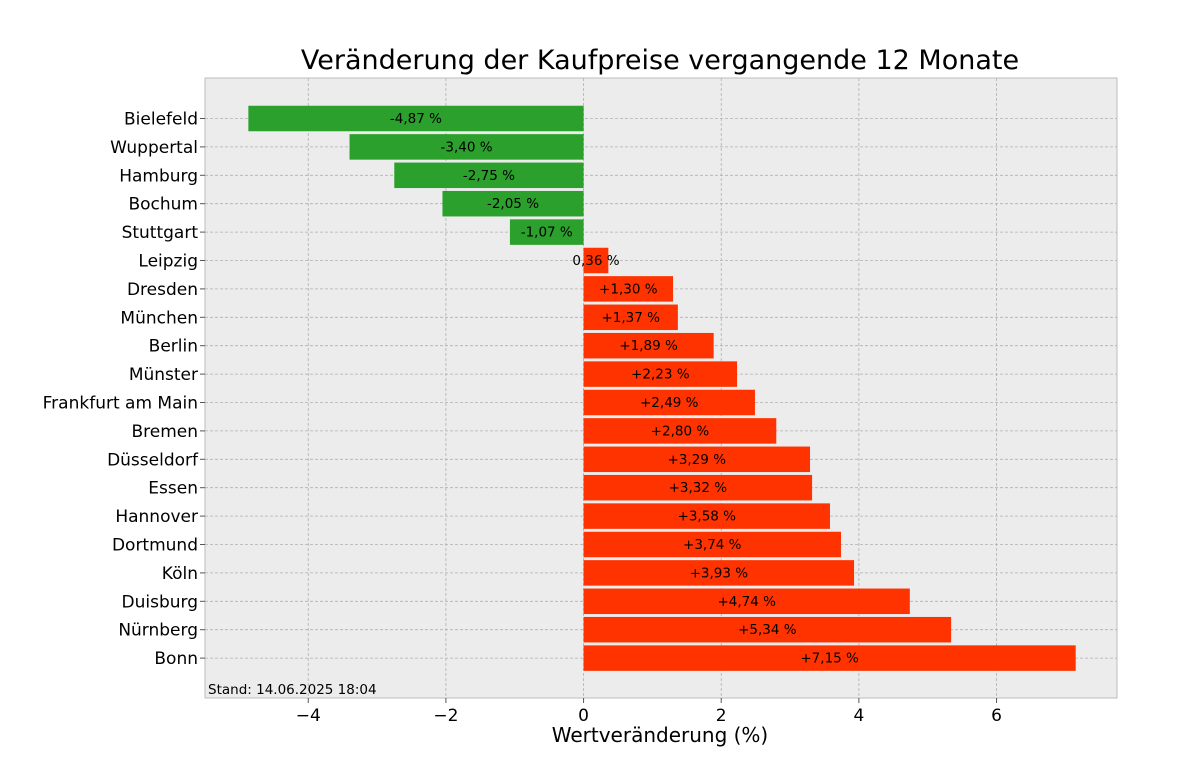 This screenshot has width=1200, height=775. I want to click on x-tick-label: 6, so click(996, 716).